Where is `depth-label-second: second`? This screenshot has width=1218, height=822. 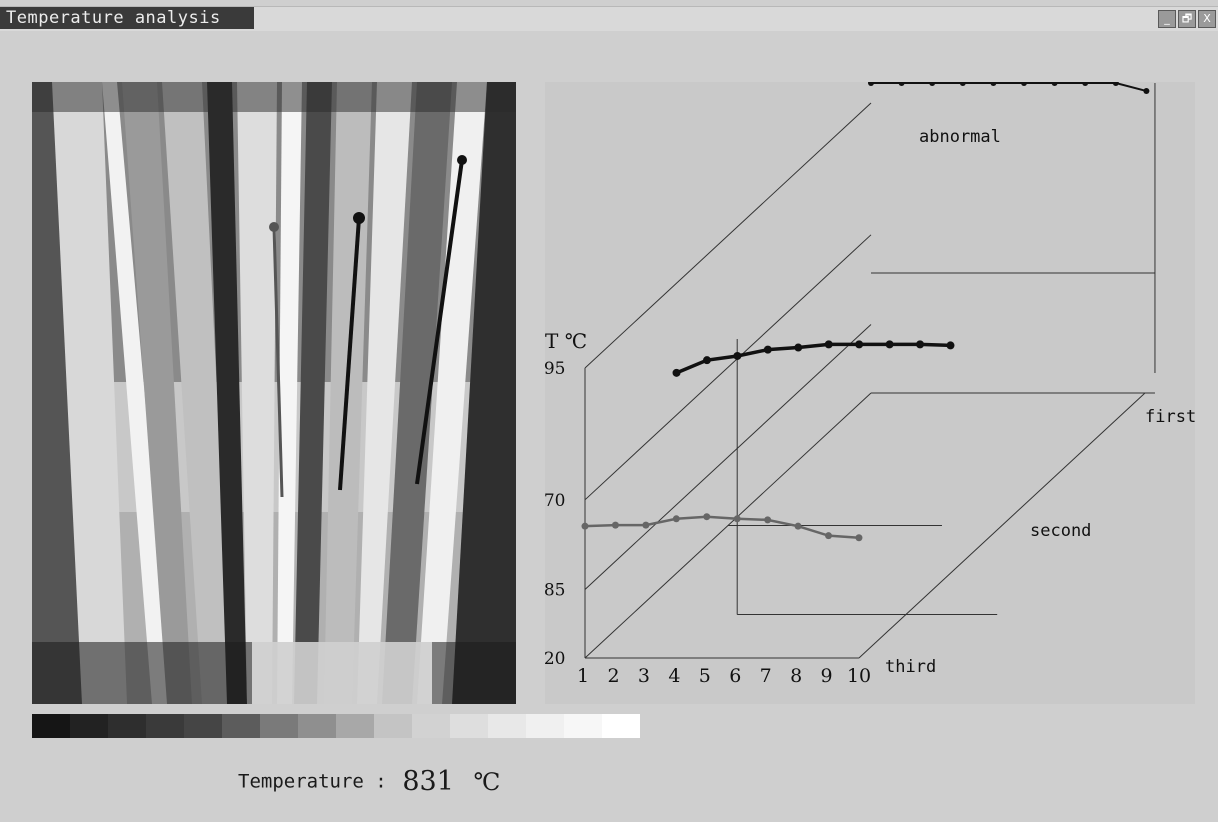
depth-label-second: second is located at coordinates (1060, 531).